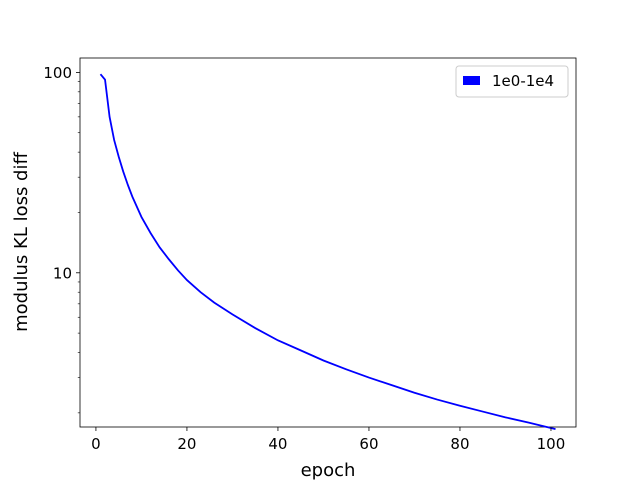 This screenshot has width=640, height=480. I want to click on legend-entry: 1e0-1e4, so click(523, 81).